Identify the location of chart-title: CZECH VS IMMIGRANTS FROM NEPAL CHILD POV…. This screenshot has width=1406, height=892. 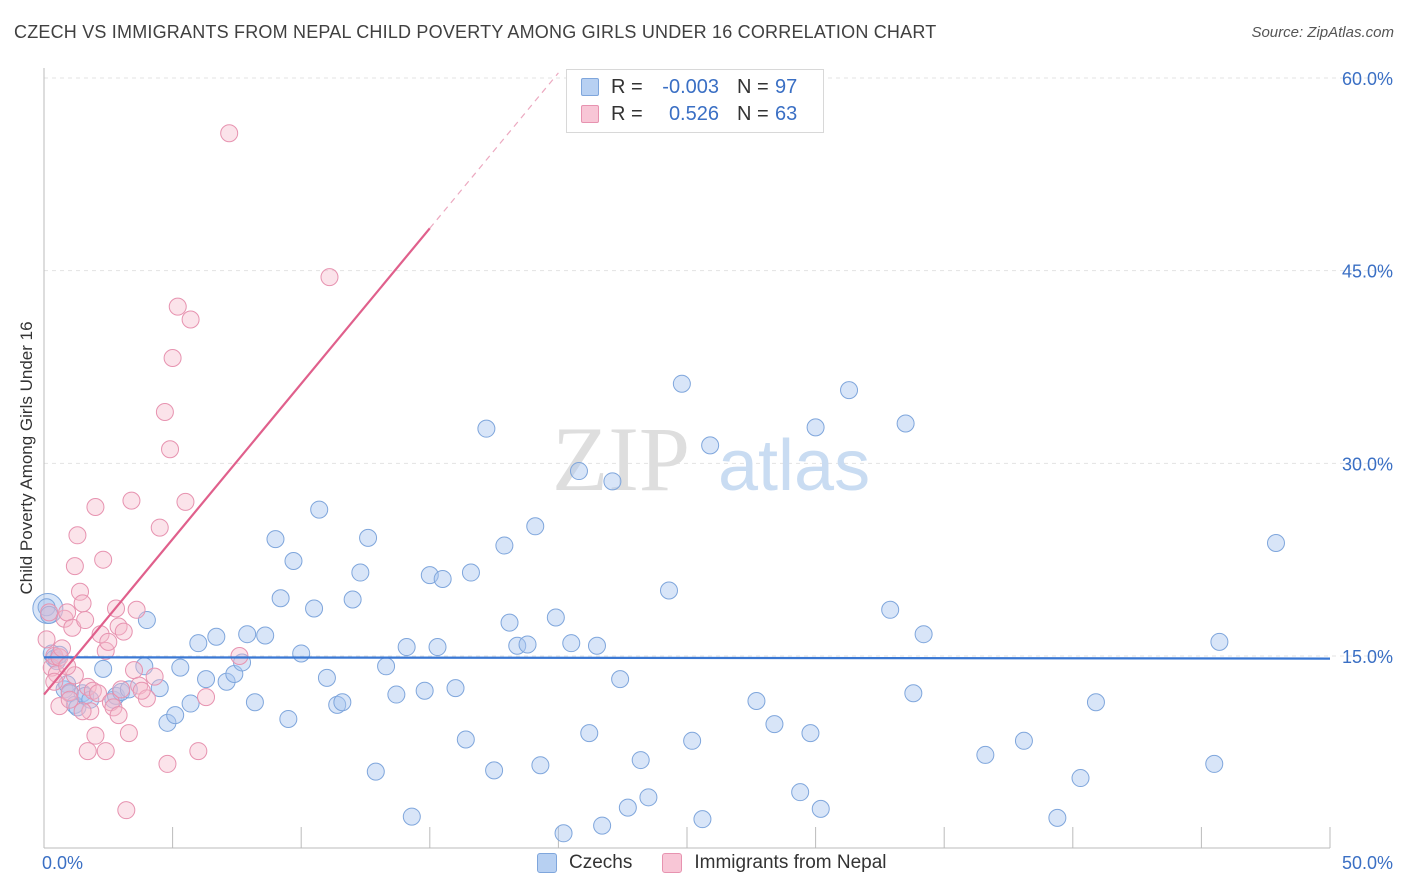
(475, 32).